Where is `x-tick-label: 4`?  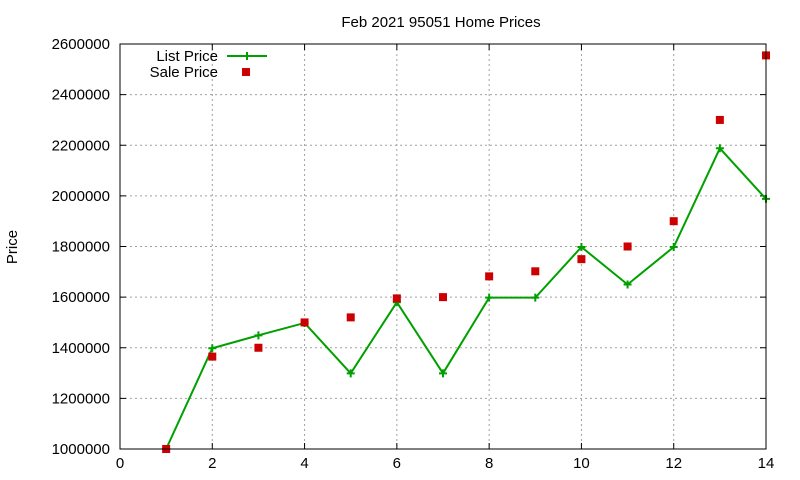
x-tick-label: 4 is located at coordinates (304, 463).